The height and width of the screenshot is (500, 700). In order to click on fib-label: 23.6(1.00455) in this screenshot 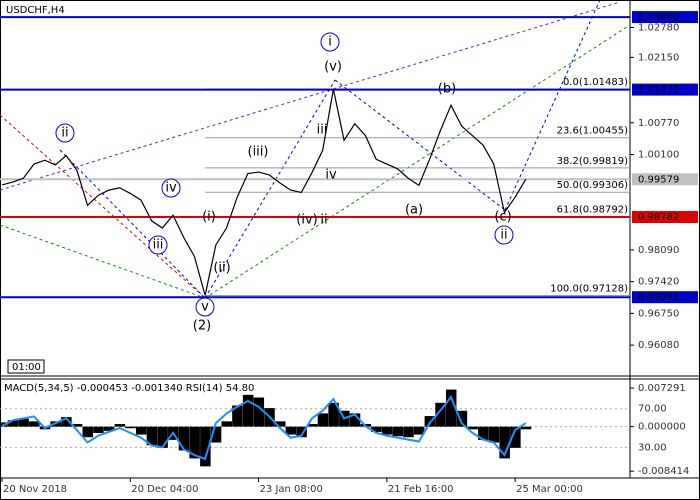, I will do `click(593, 131)`.